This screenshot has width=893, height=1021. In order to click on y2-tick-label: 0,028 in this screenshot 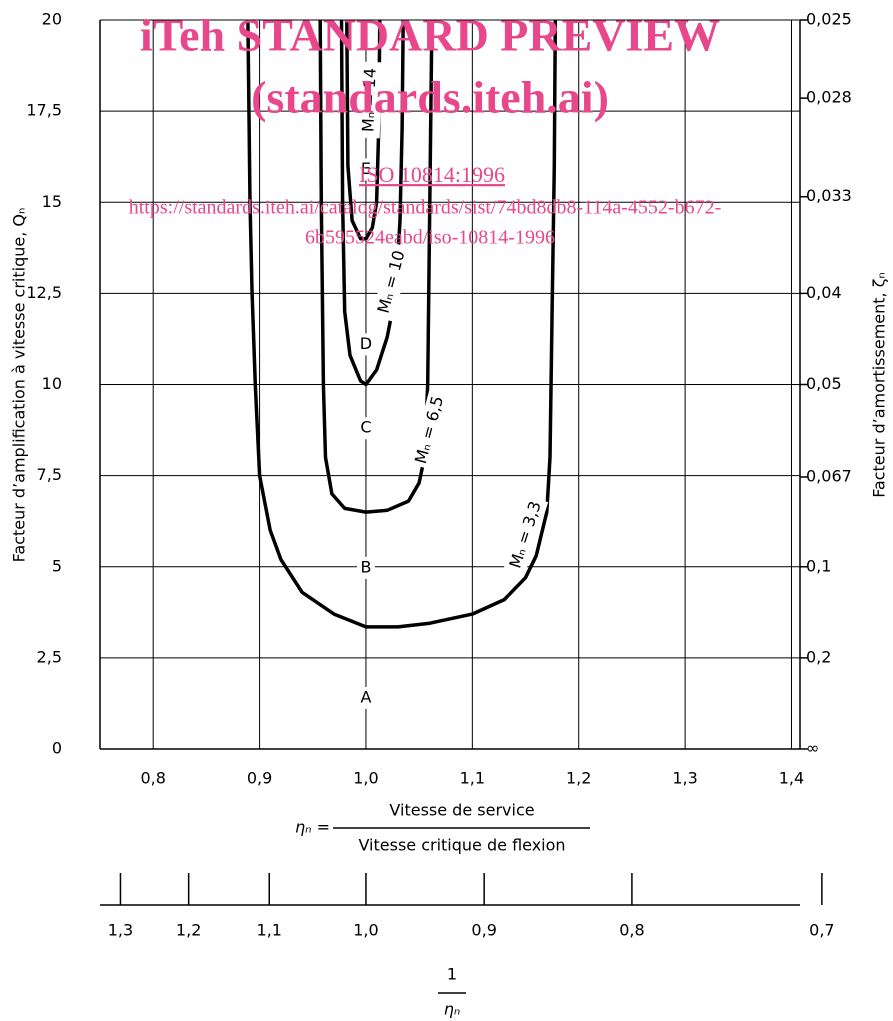, I will do `click(829, 97)`.